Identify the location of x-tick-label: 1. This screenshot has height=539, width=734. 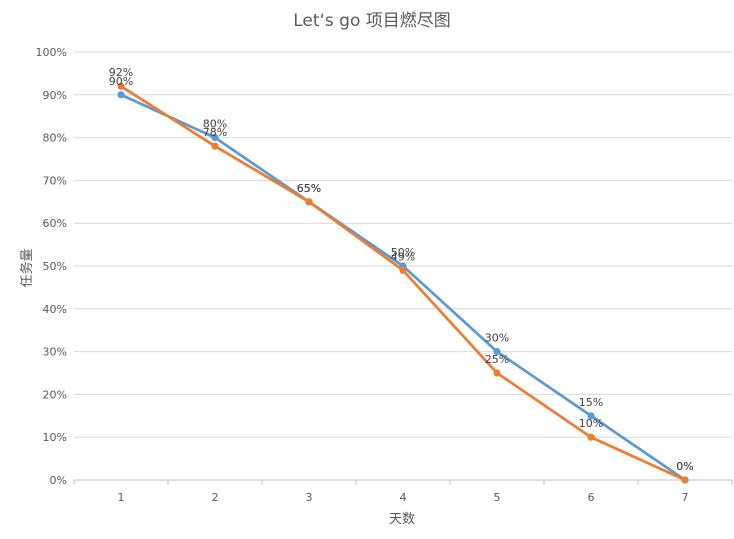
(121, 497).